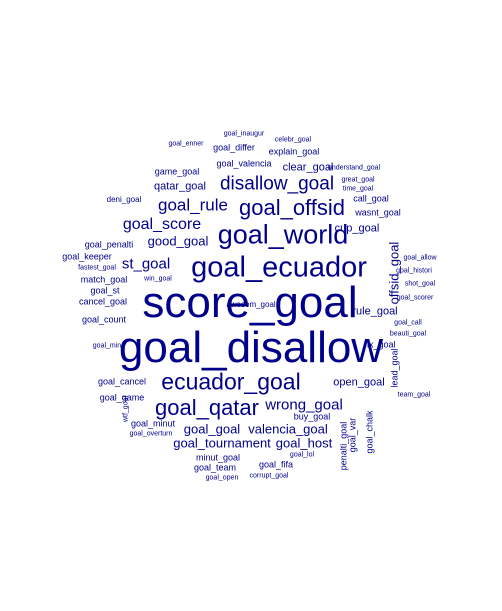 Image resolution: width=502 pixels, height=611 pixels. What do you see at coordinates (358, 189) in the screenshot?
I see `cloud-word: time_goal` at bounding box center [358, 189].